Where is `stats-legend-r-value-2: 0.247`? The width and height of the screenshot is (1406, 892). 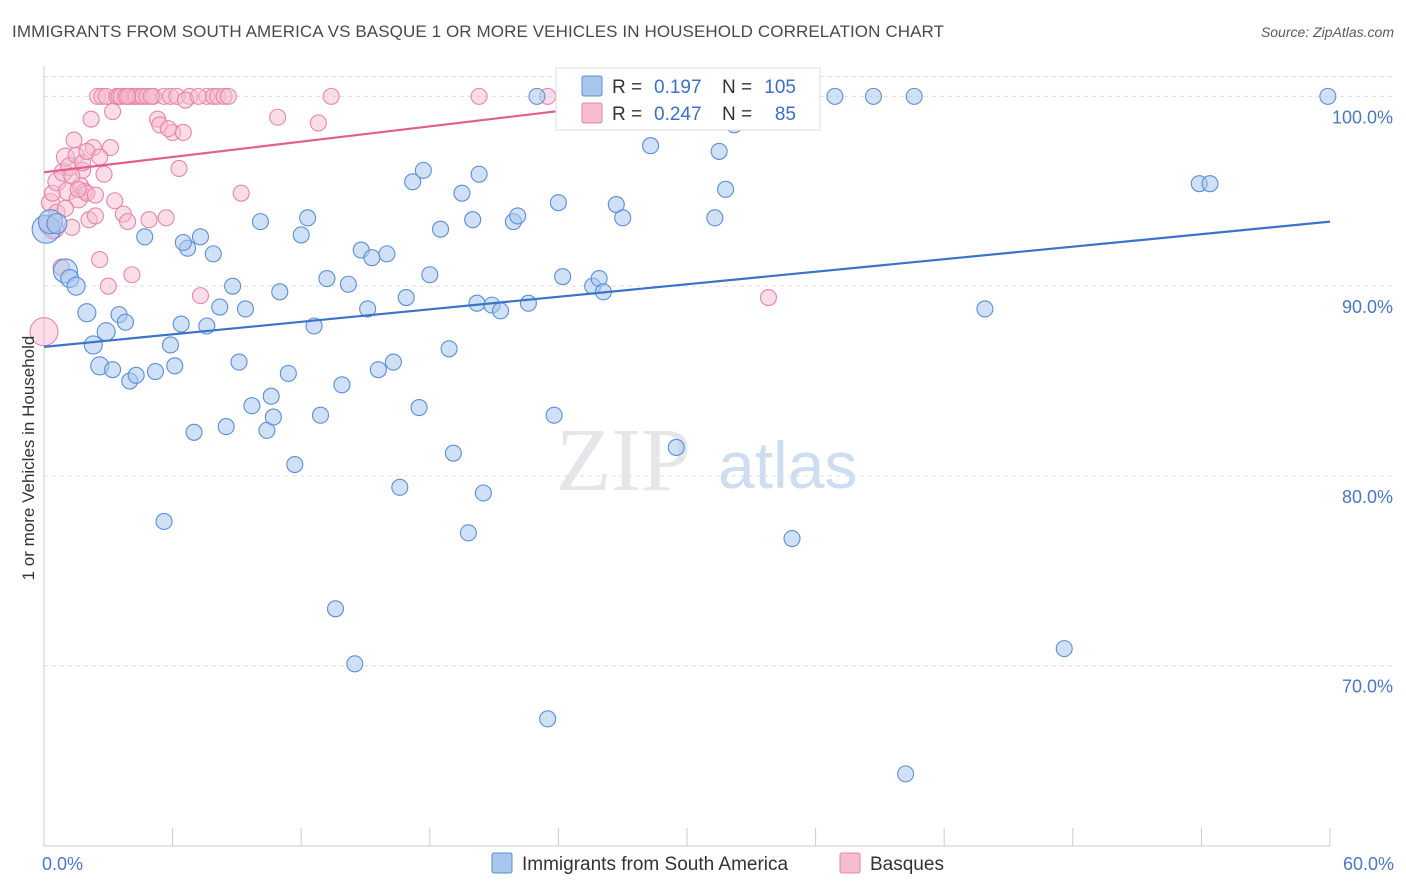
stats-legend-r-value-2: 0.247 is located at coordinates (678, 114).